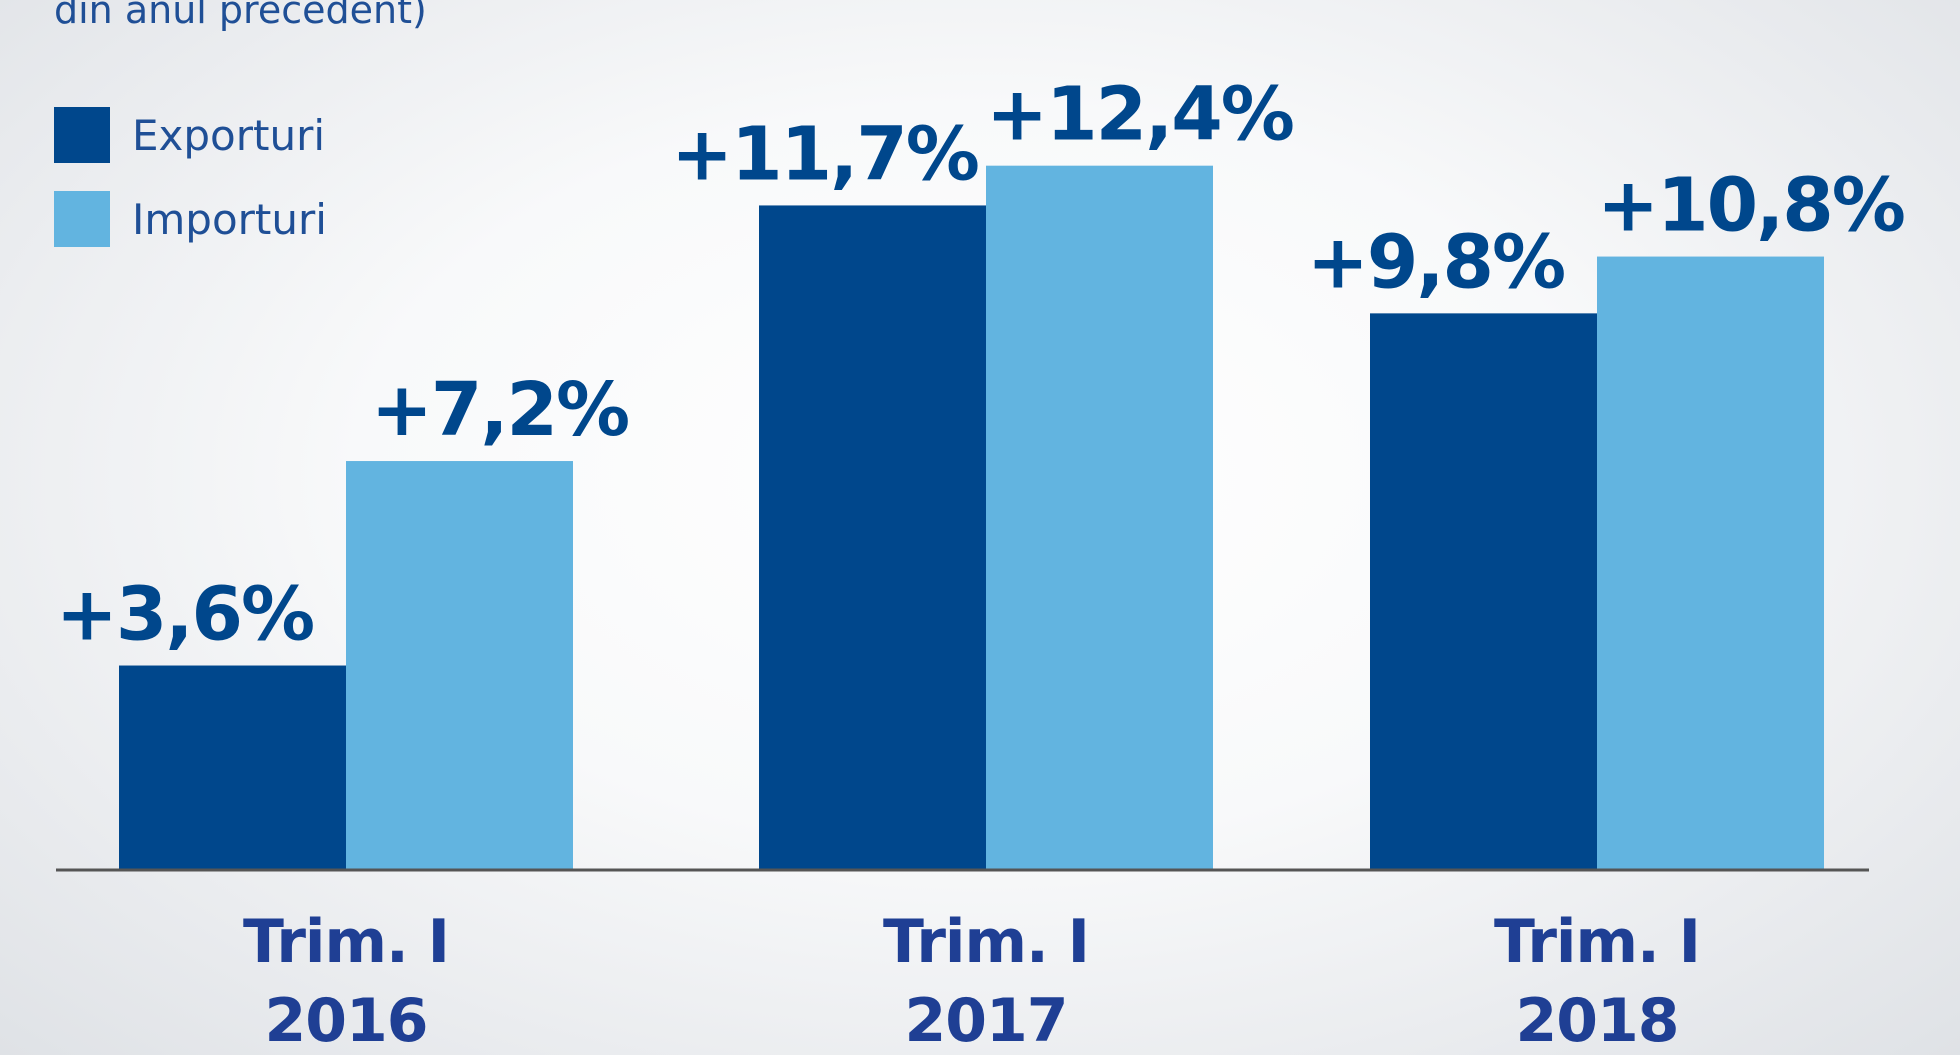 The image size is (1960, 1055). I want to click on value-label-exporturi-0: +3,6%, so click(184, 615).